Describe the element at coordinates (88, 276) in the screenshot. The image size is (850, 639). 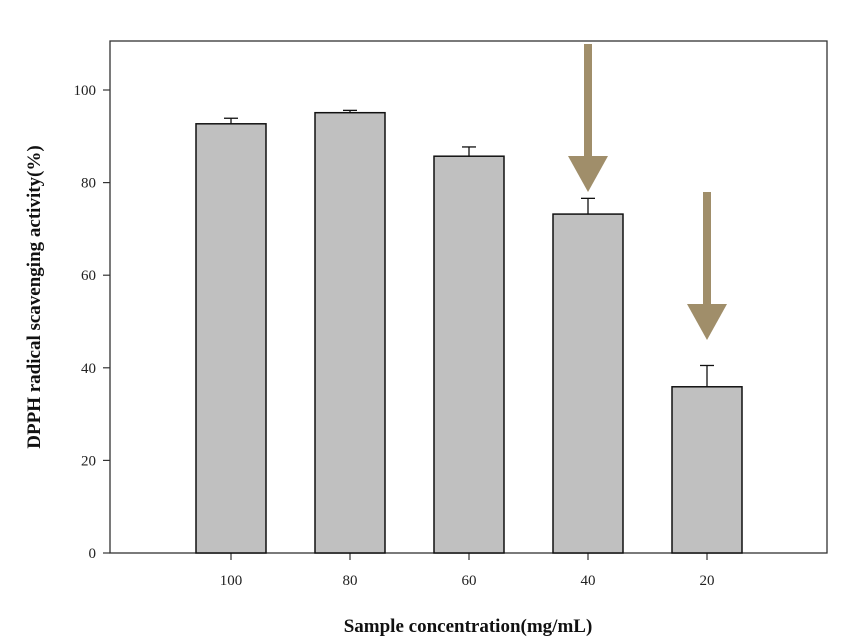
I see `y-tick-label: 60` at that location.